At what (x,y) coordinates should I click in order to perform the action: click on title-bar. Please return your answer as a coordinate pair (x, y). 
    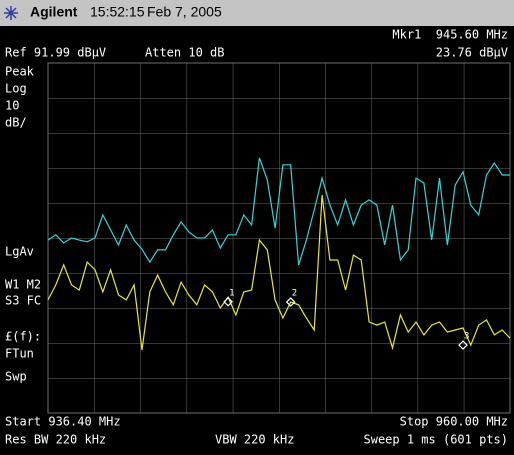
    Looking at the image, I should click on (257, 13).